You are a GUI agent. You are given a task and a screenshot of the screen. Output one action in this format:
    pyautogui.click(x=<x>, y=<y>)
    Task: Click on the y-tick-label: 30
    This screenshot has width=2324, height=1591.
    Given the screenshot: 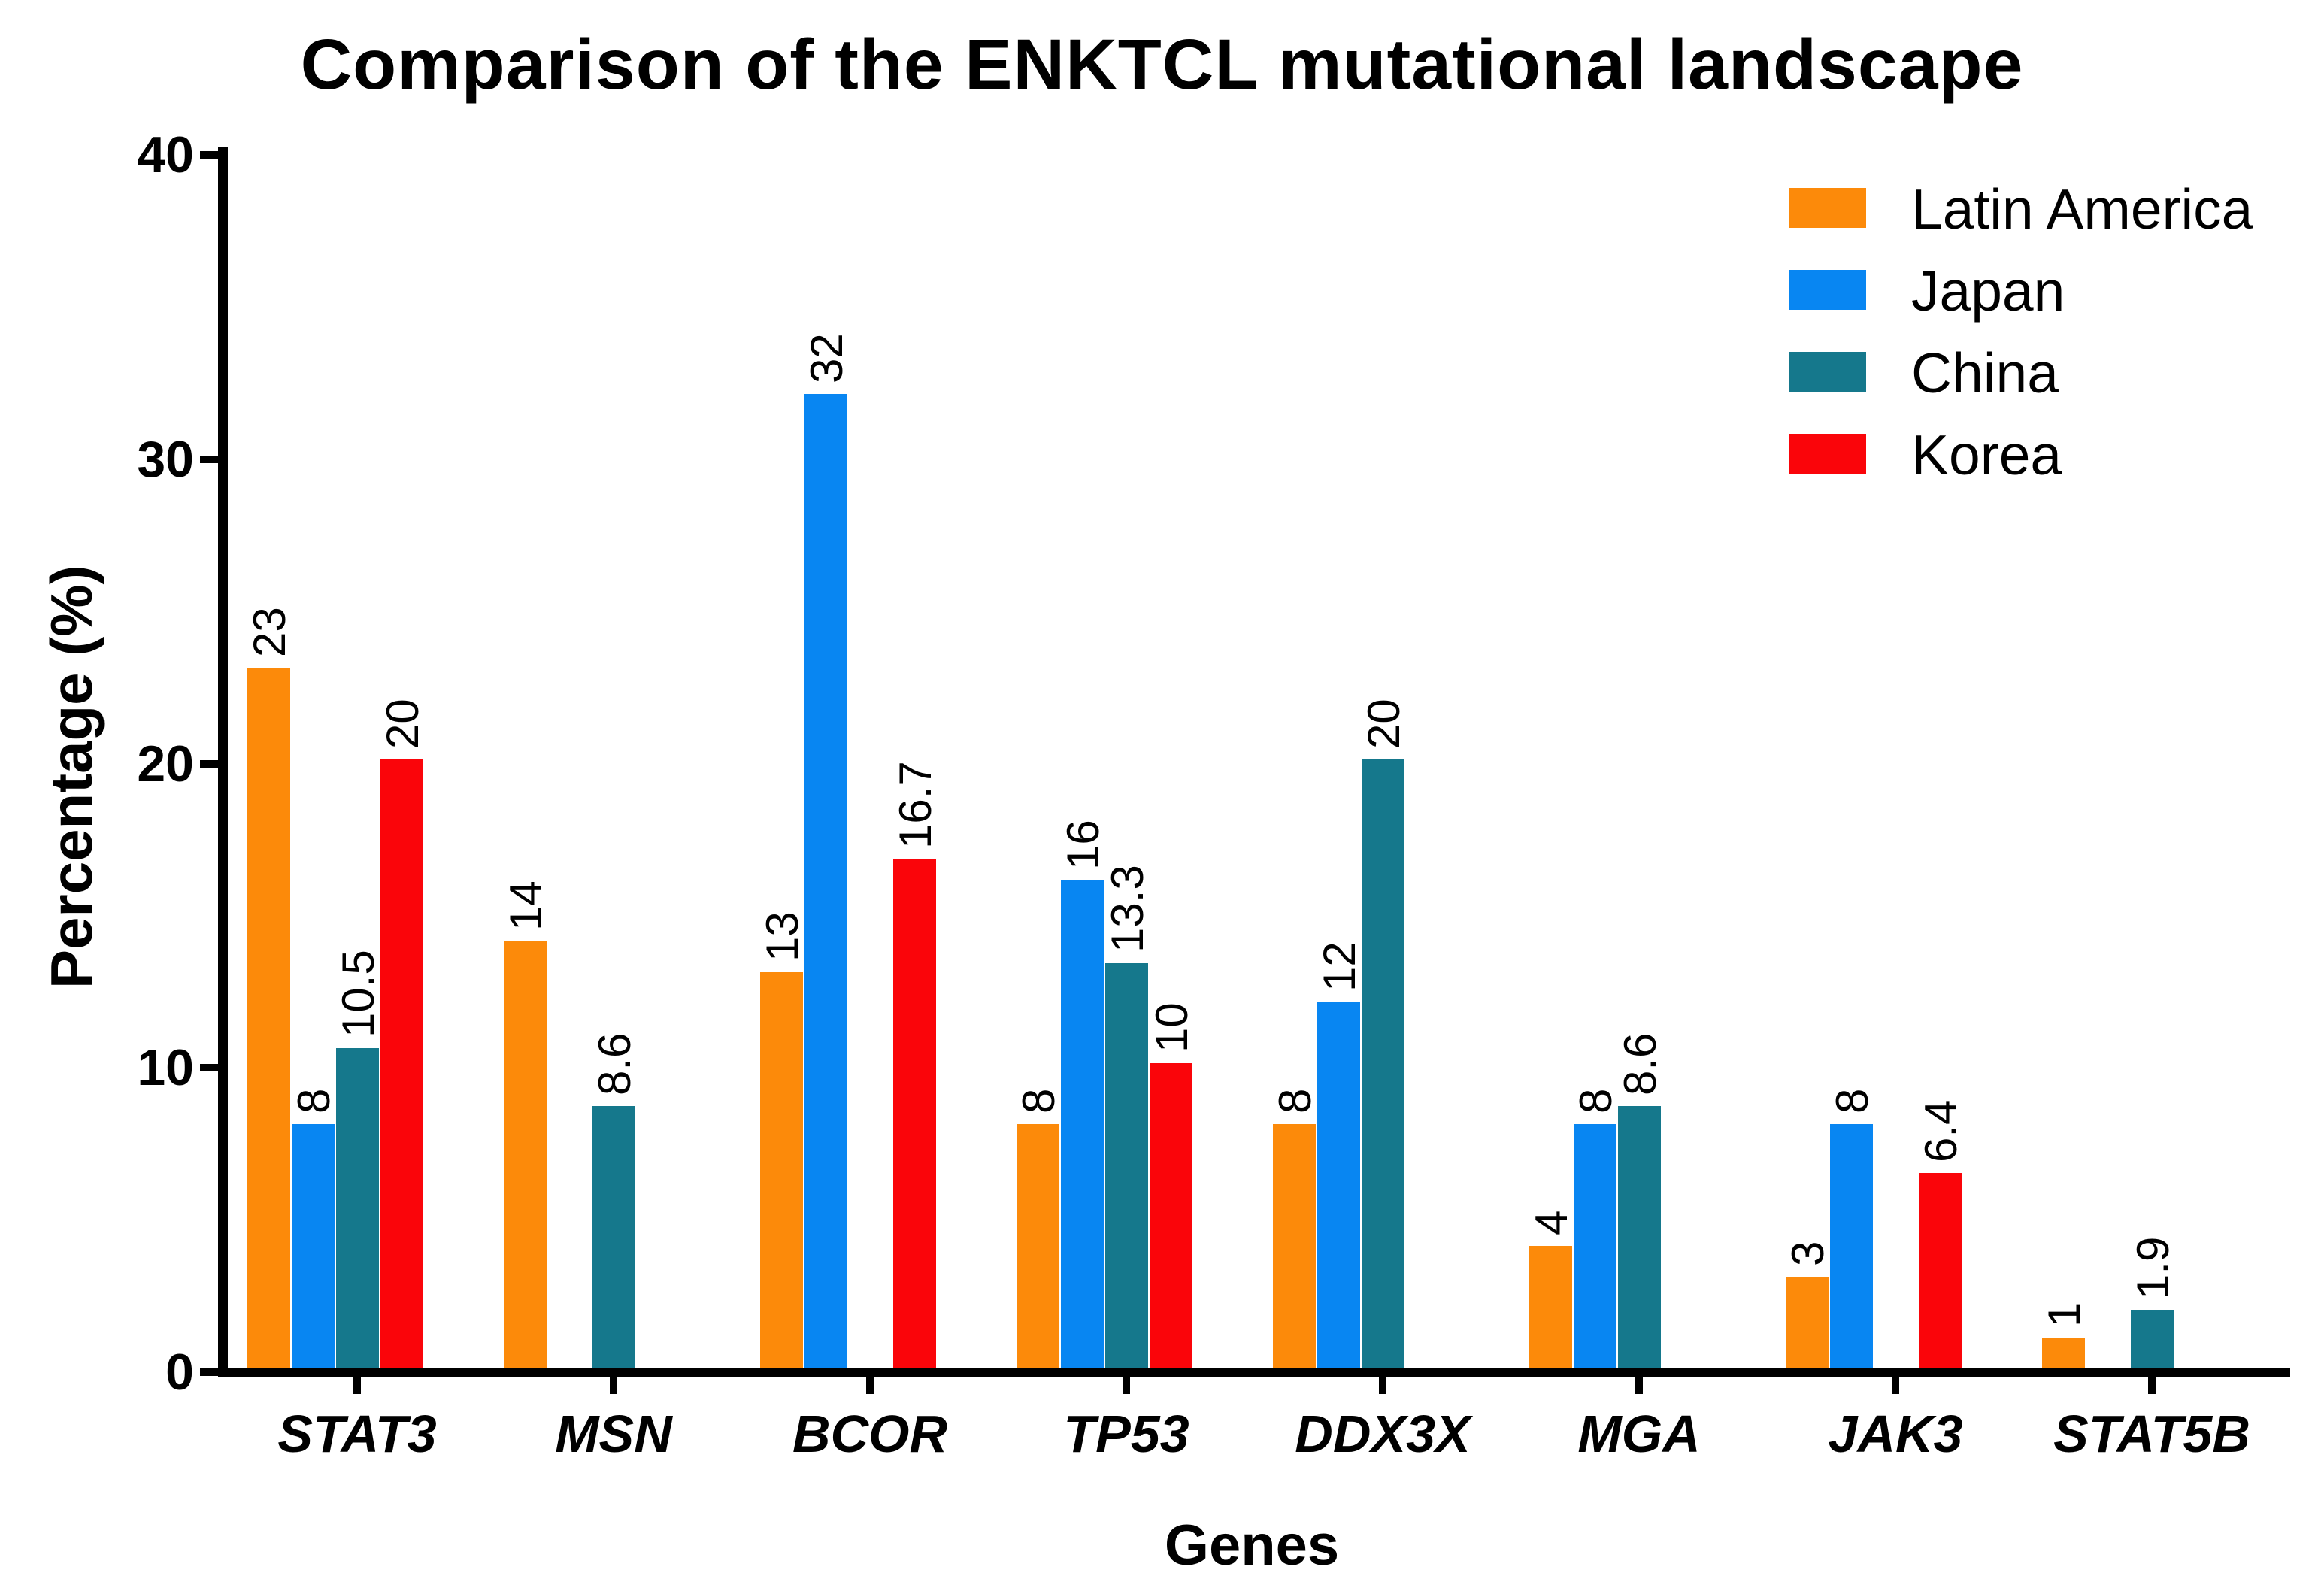 What is the action you would take?
    pyautogui.click(x=165, y=459)
    